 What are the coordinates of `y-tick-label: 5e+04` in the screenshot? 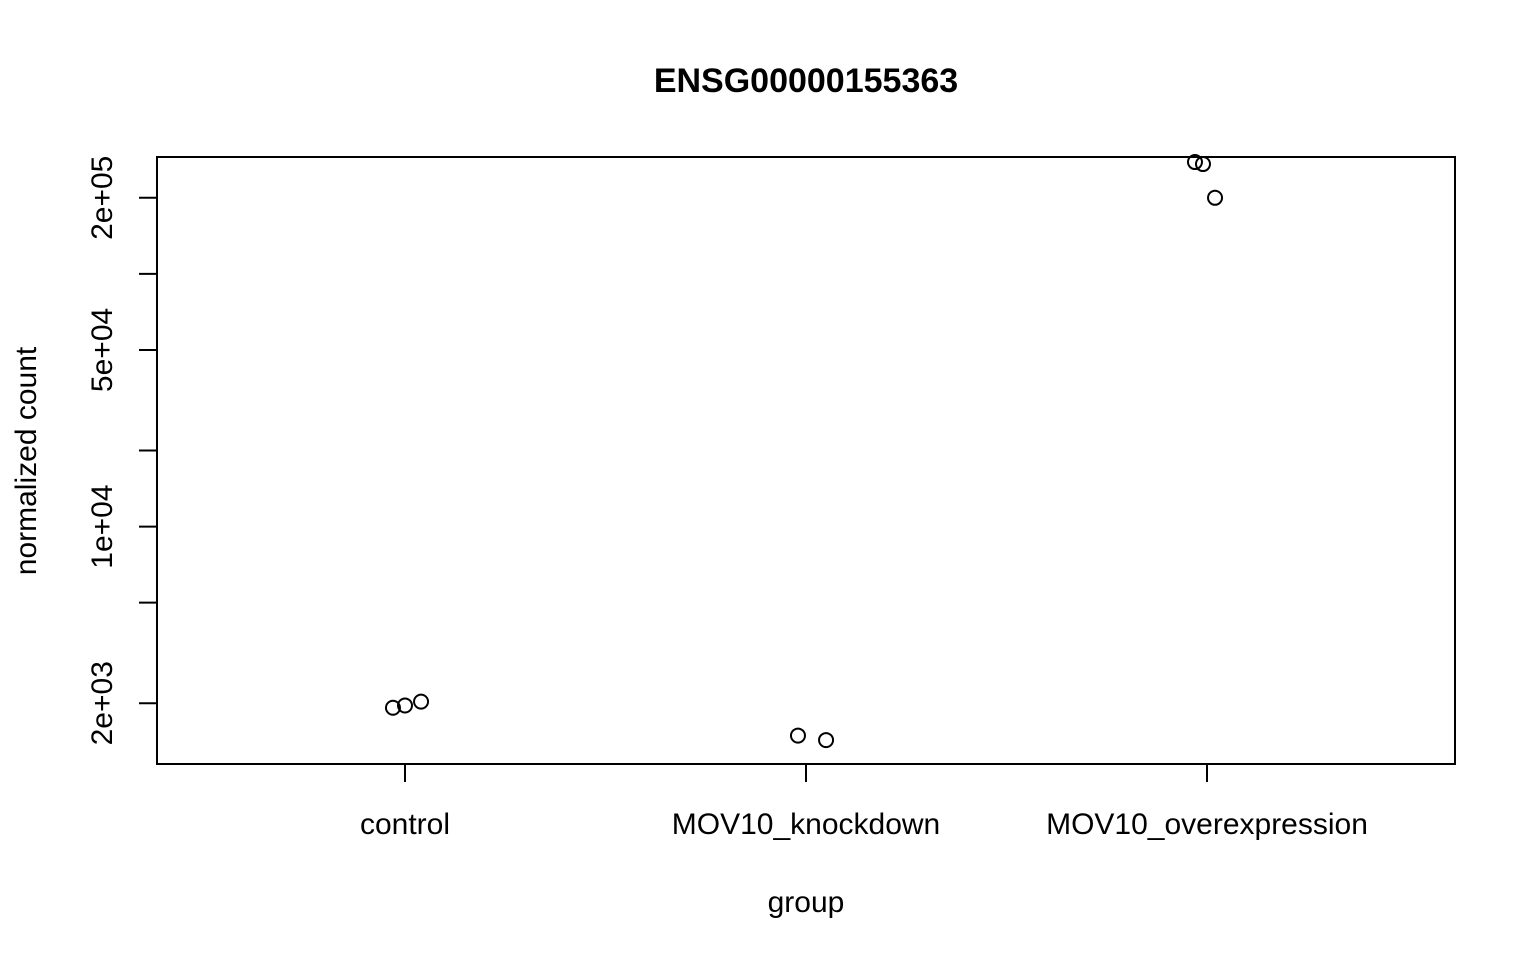 It's located at (102, 350).